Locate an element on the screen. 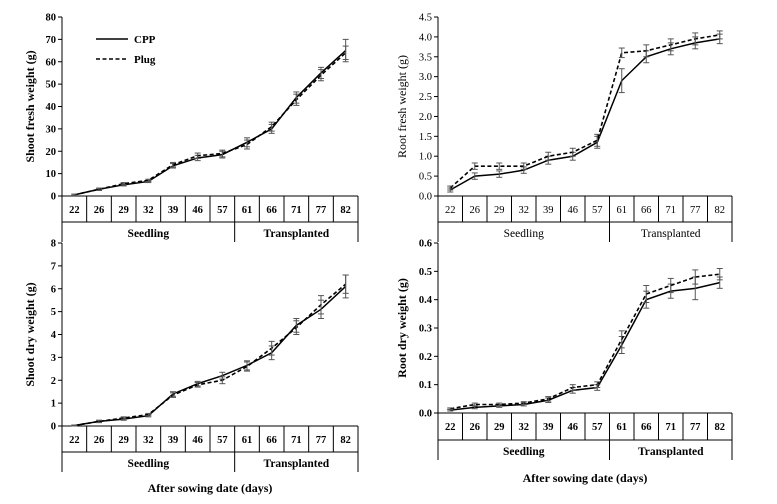 This screenshot has width=777, height=504. y-tick-label: 0.1 is located at coordinates (425, 385).